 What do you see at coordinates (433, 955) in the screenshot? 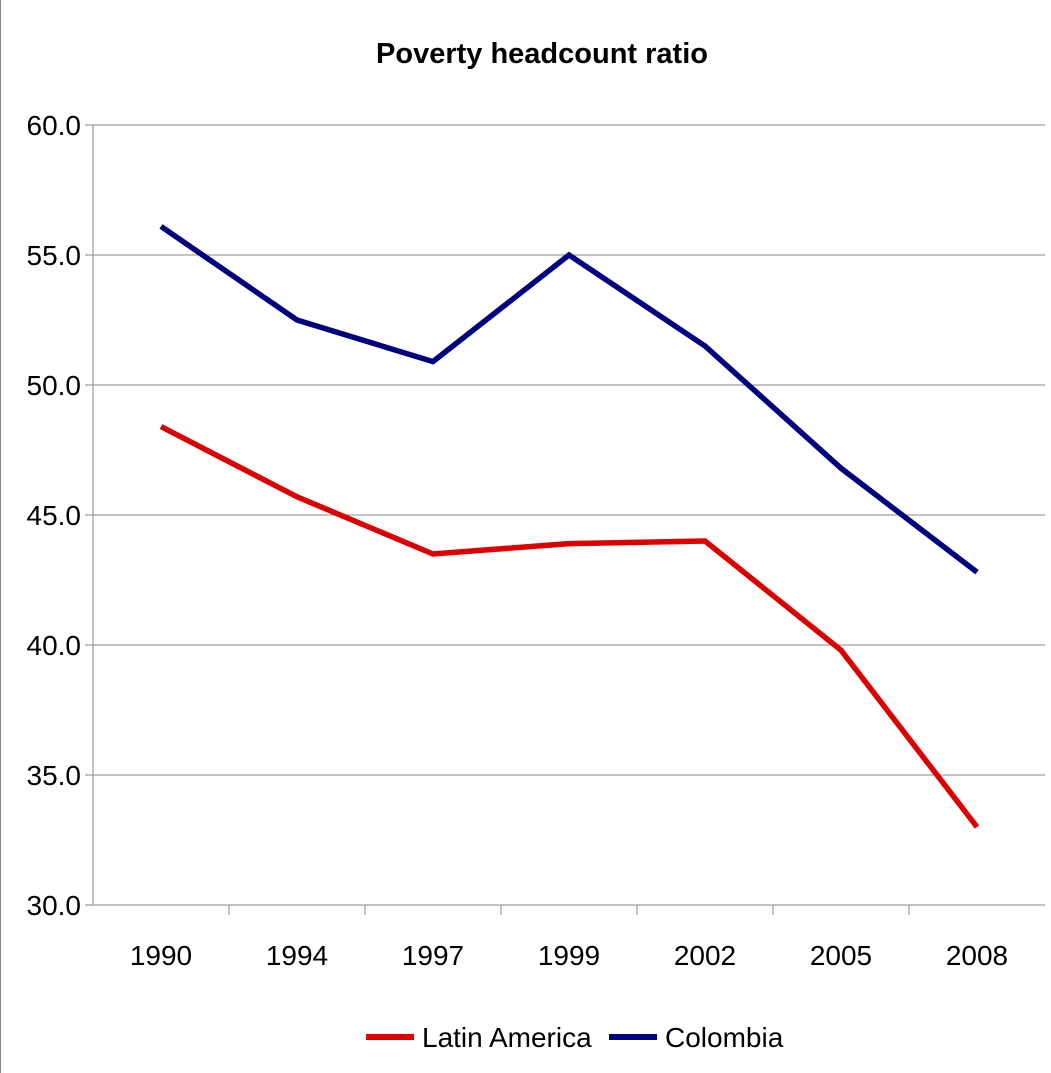
I see `x-tick-label: 1997` at bounding box center [433, 955].